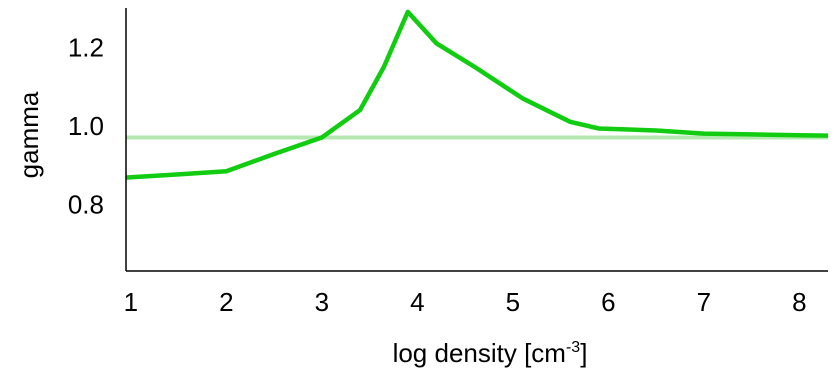  Describe the element at coordinates (417, 302) in the screenshot. I see `x-tick-label: 4` at that location.